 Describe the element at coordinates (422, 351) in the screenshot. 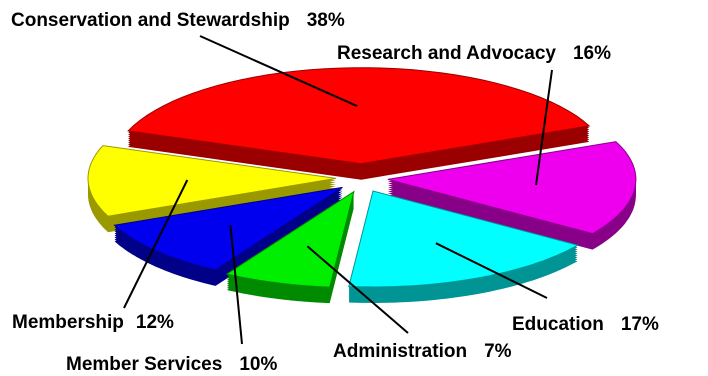

I see `label-administration: Administration 7%` at that location.